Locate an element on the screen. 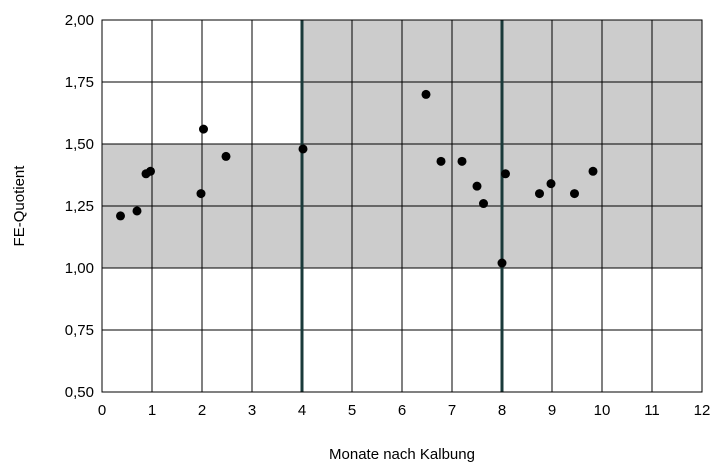  y-tick-labels: 0,50 0,75 1,00 1,25 1,50 1,75 2,00 is located at coordinates (79, 206).